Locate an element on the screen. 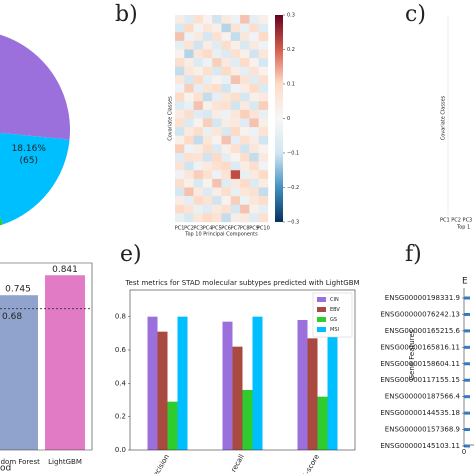 This screenshot has width=474, height=474. x-tick-label: 0 is located at coordinates (464, 452).